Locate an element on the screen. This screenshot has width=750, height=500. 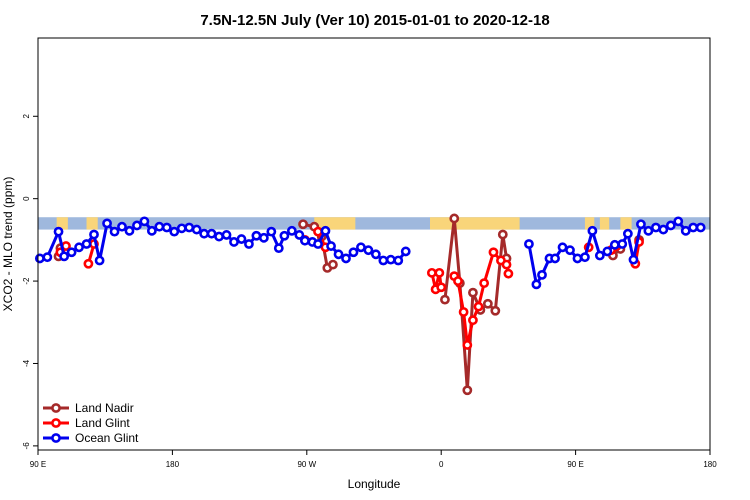
y-tick-label: 0 is located at coordinates (26, 198).